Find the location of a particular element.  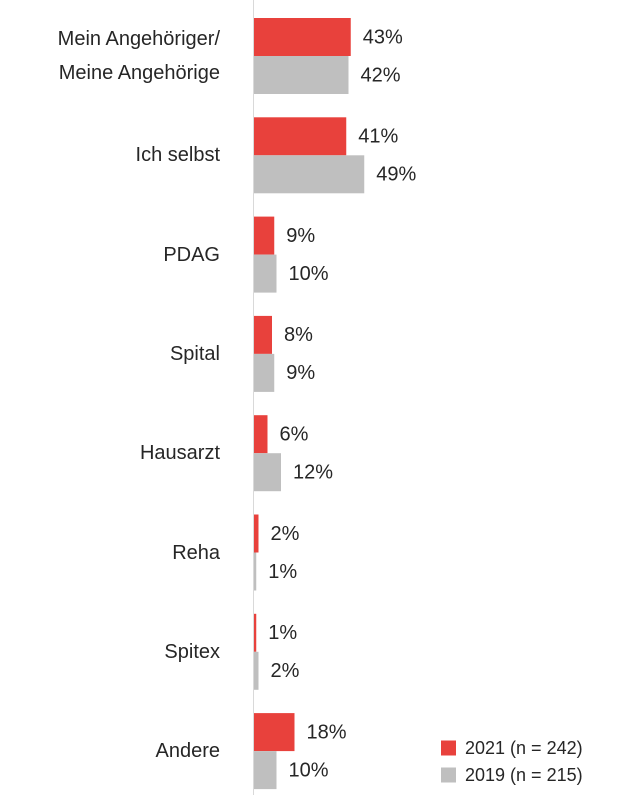

value-label: 41% is located at coordinates (378, 137).